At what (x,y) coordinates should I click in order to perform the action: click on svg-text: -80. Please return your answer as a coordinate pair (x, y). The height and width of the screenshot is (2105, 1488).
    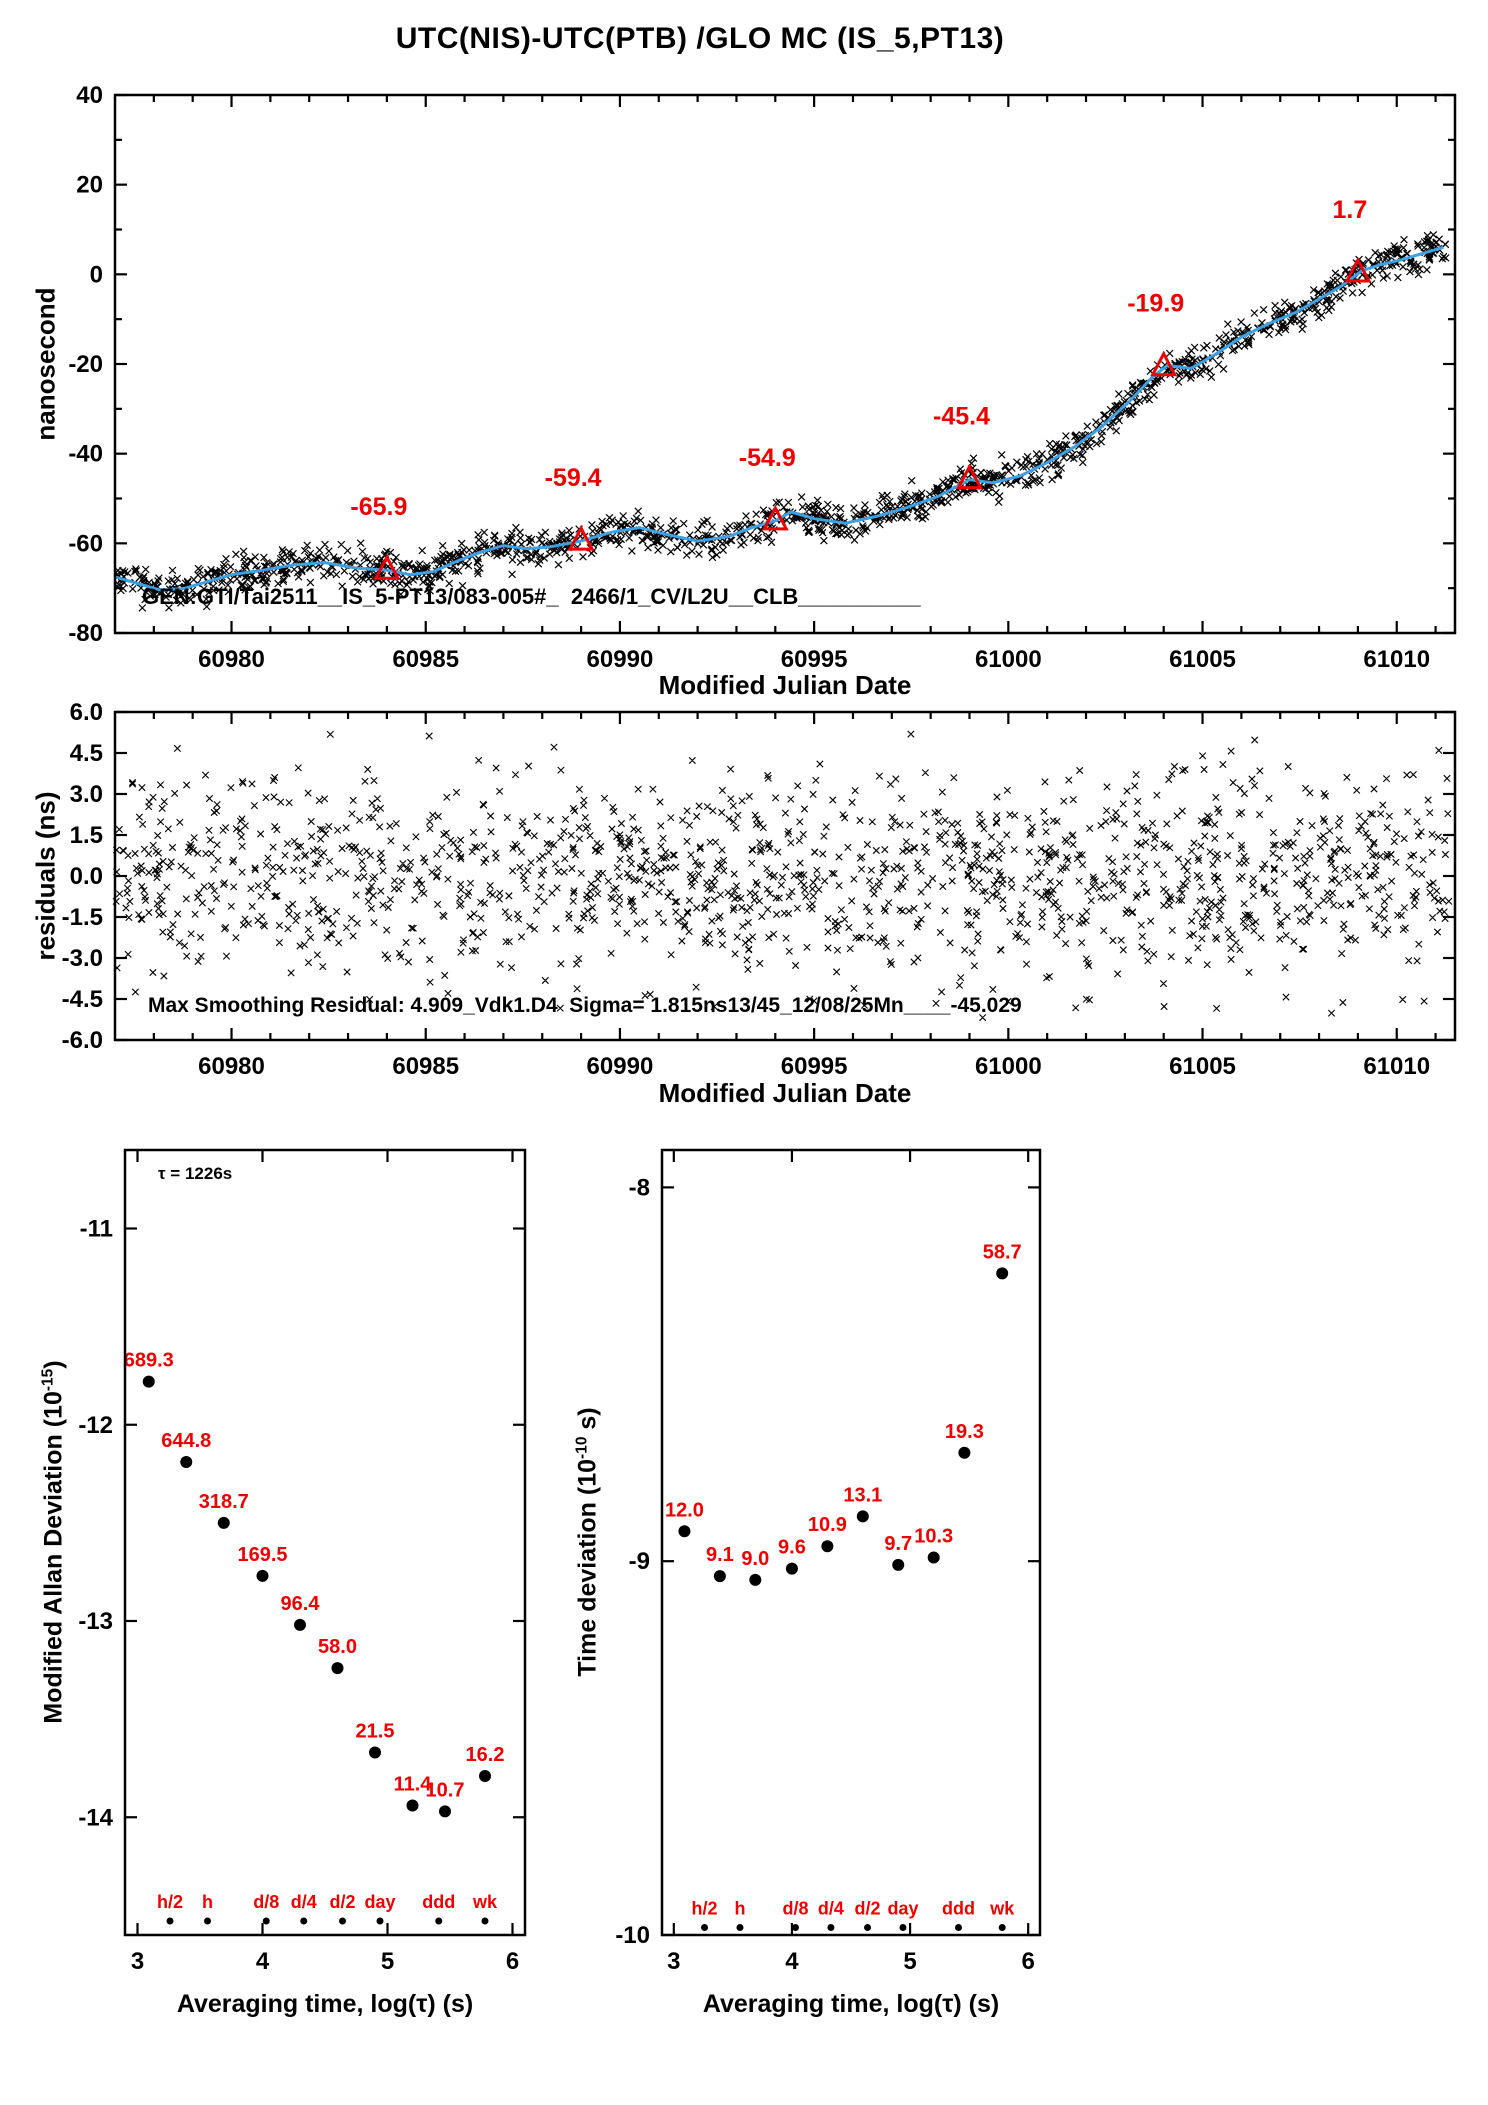
    Looking at the image, I should click on (85, 633).